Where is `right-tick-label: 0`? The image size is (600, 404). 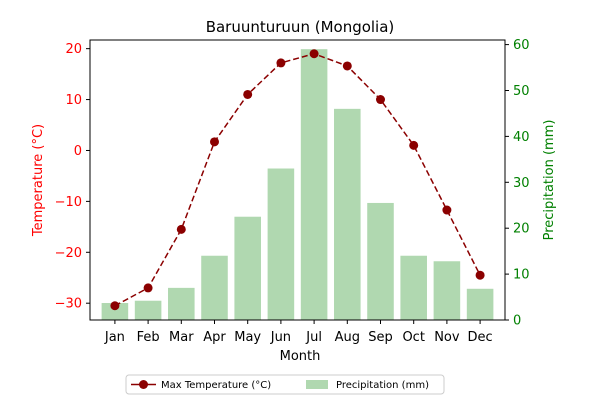 right-tick-label: 0 is located at coordinates (517, 321).